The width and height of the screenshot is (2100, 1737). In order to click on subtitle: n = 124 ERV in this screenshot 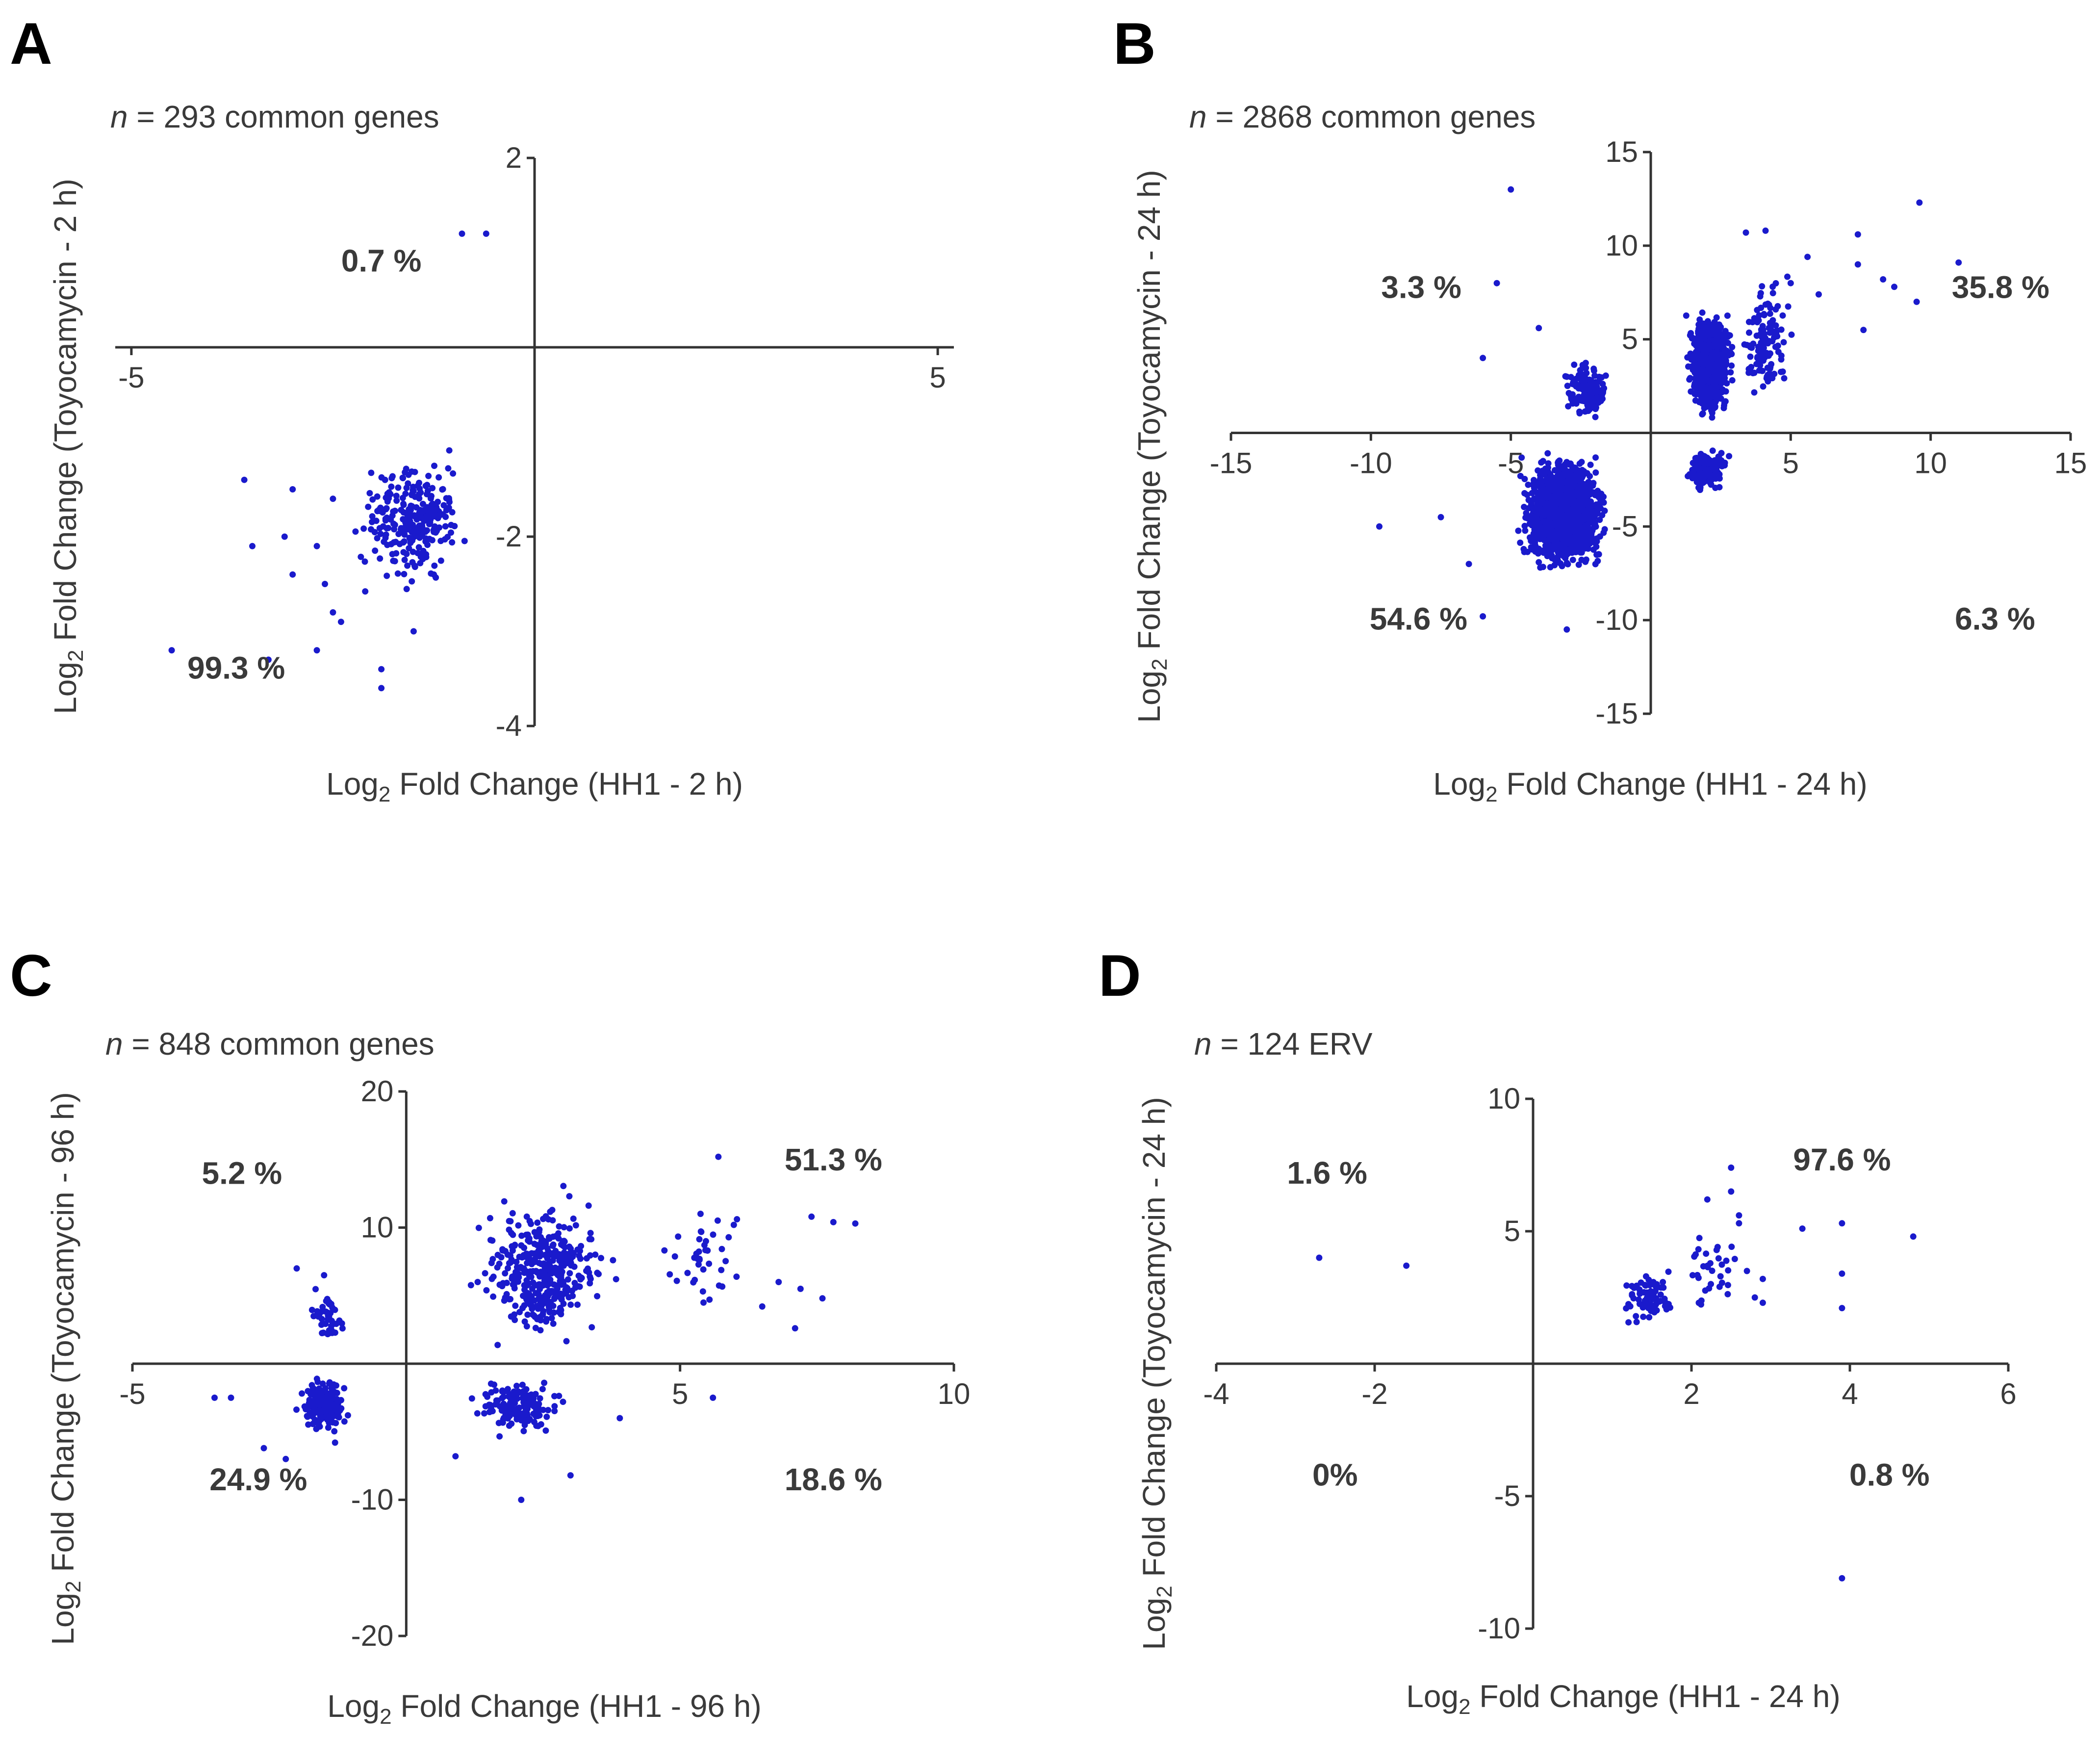, I will do `click(1283, 1044)`.